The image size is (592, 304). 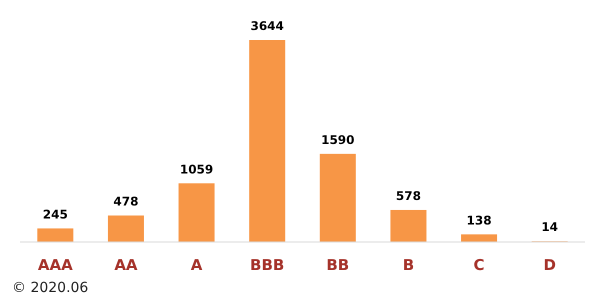 I want to click on x-tick-label: AAA, so click(x=56, y=265).